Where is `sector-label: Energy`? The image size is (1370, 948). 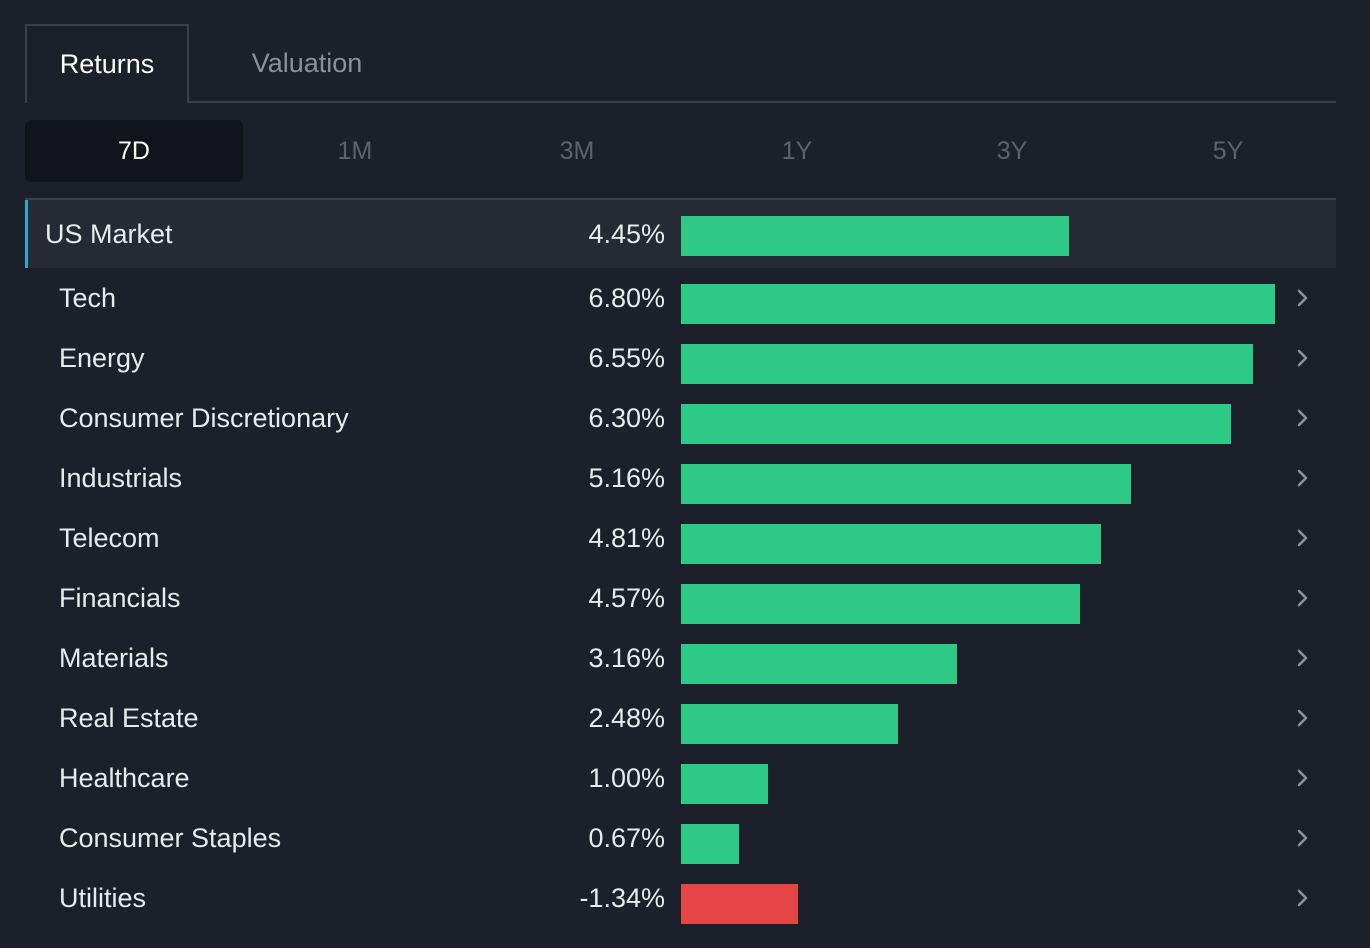 sector-label: Energy is located at coordinates (102, 357).